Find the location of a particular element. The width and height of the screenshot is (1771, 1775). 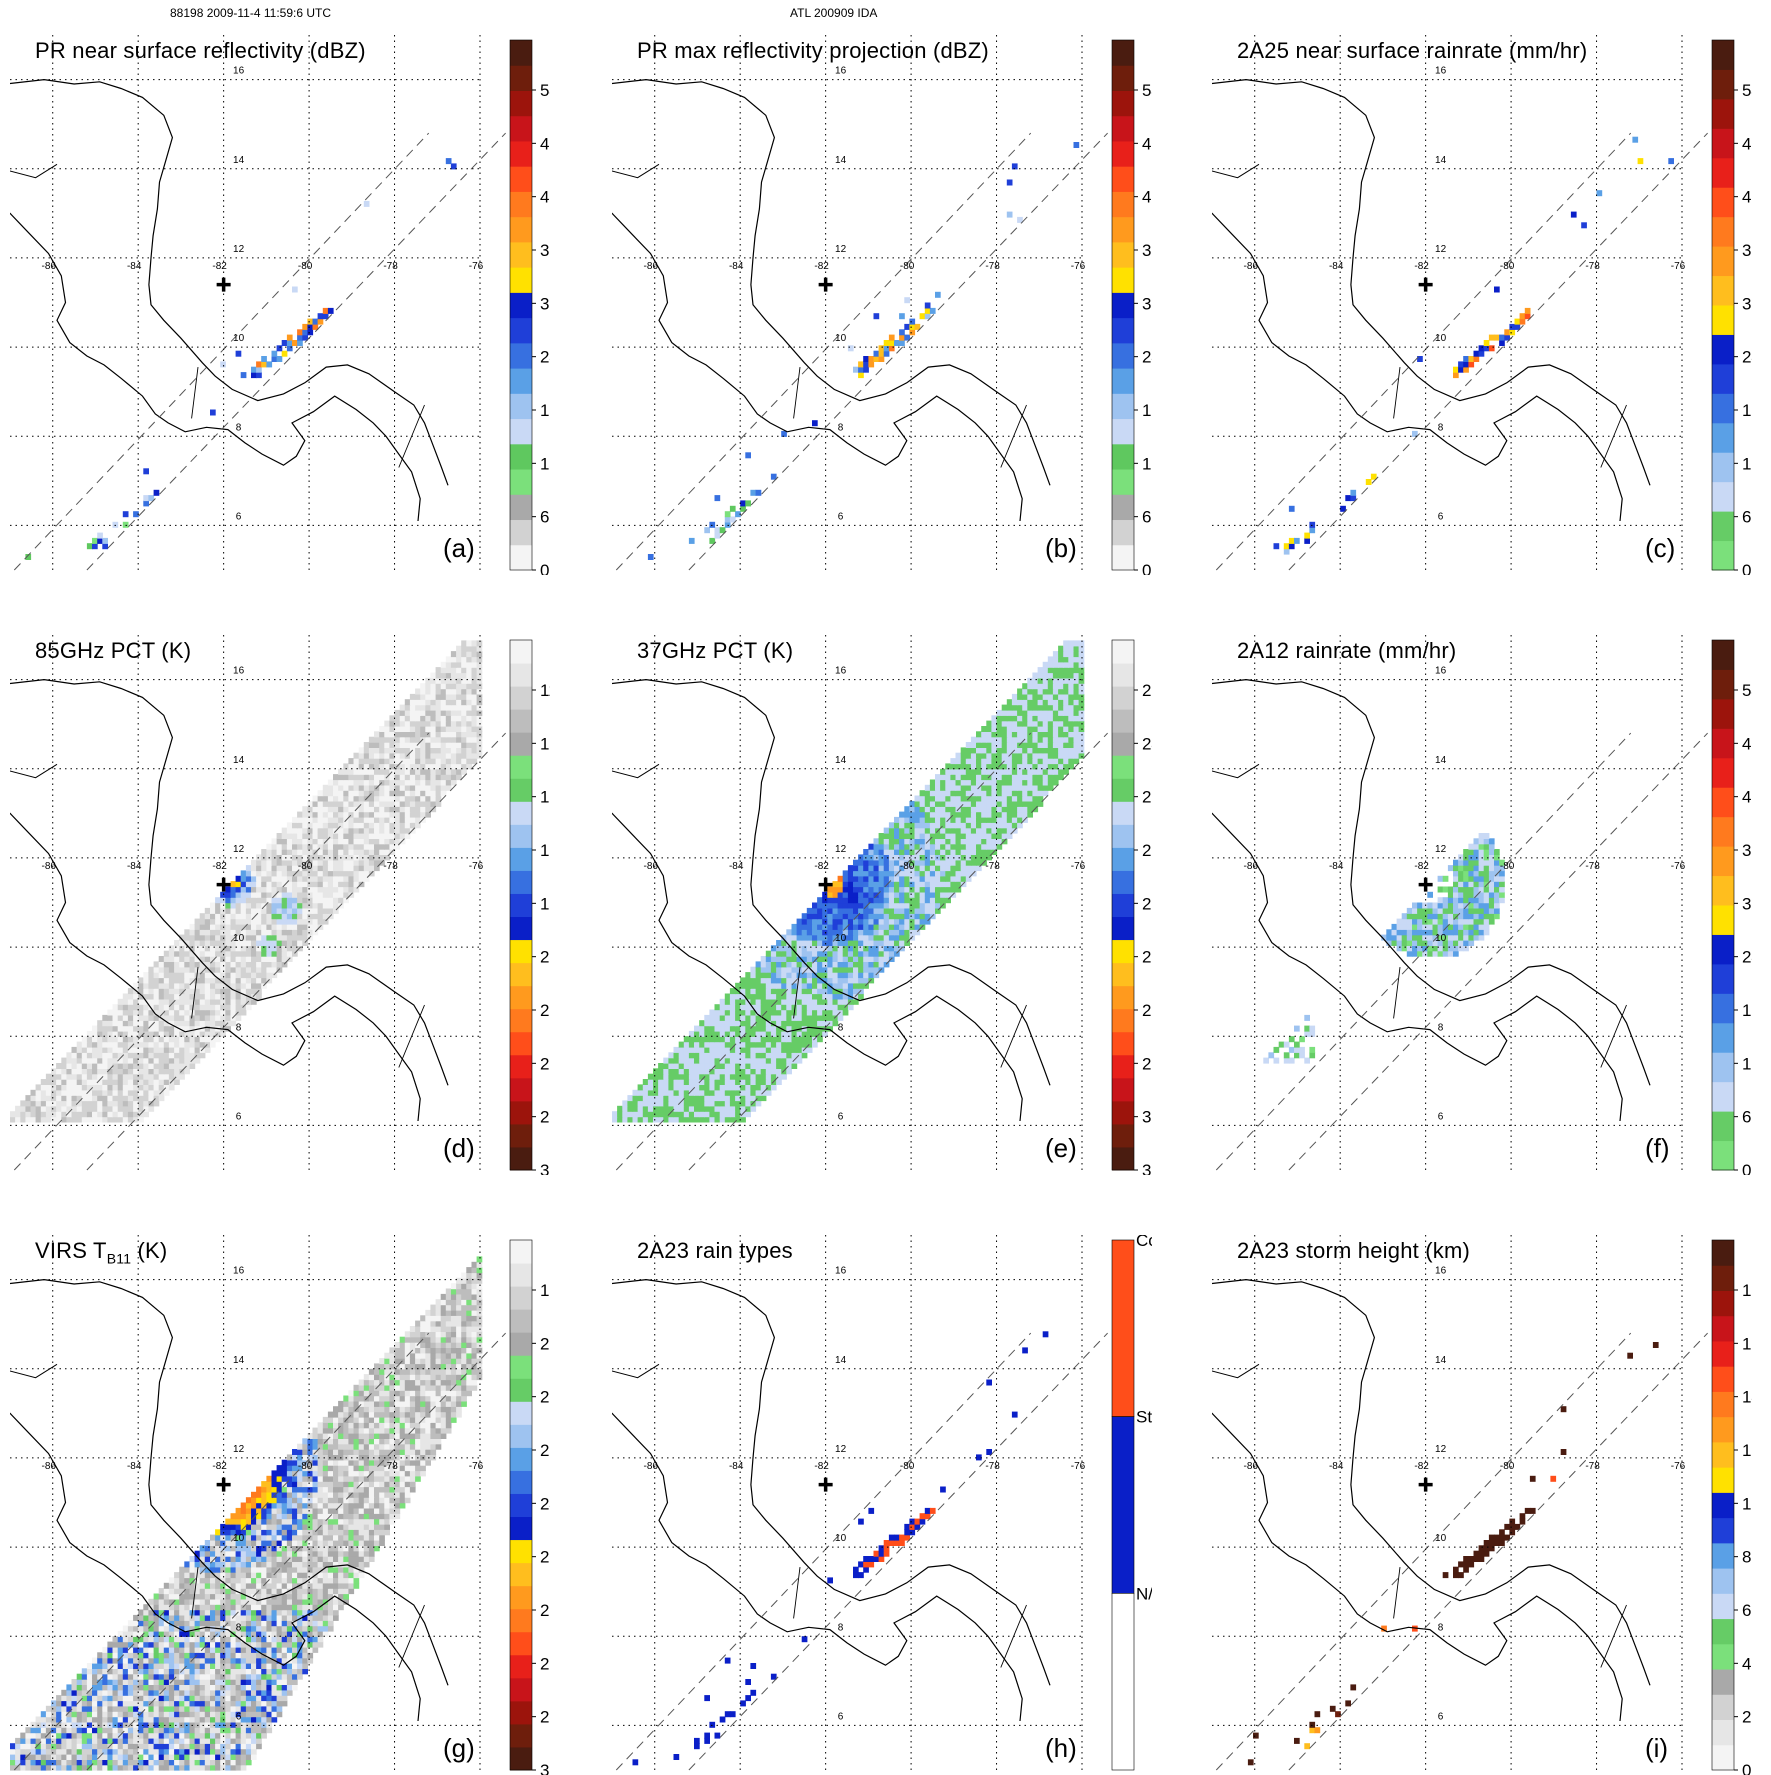

lon-tick-label: -76 is located at coordinates (476, 266).